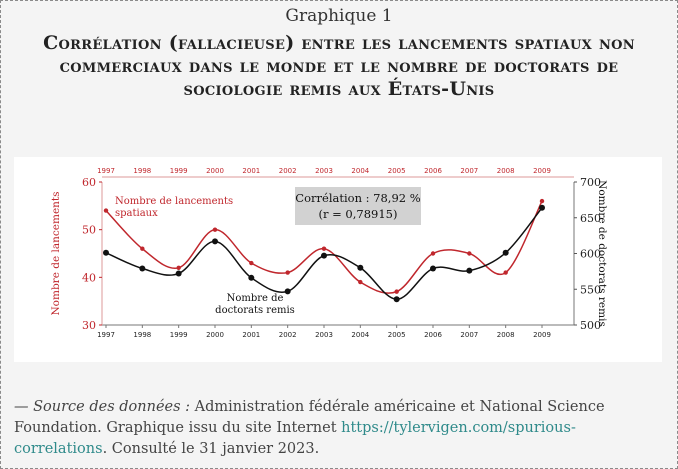 Image resolution: width=678 pixels, height=469 pixels. I want to click on x-tick-label-bottom: 2002, so click(288, 335).